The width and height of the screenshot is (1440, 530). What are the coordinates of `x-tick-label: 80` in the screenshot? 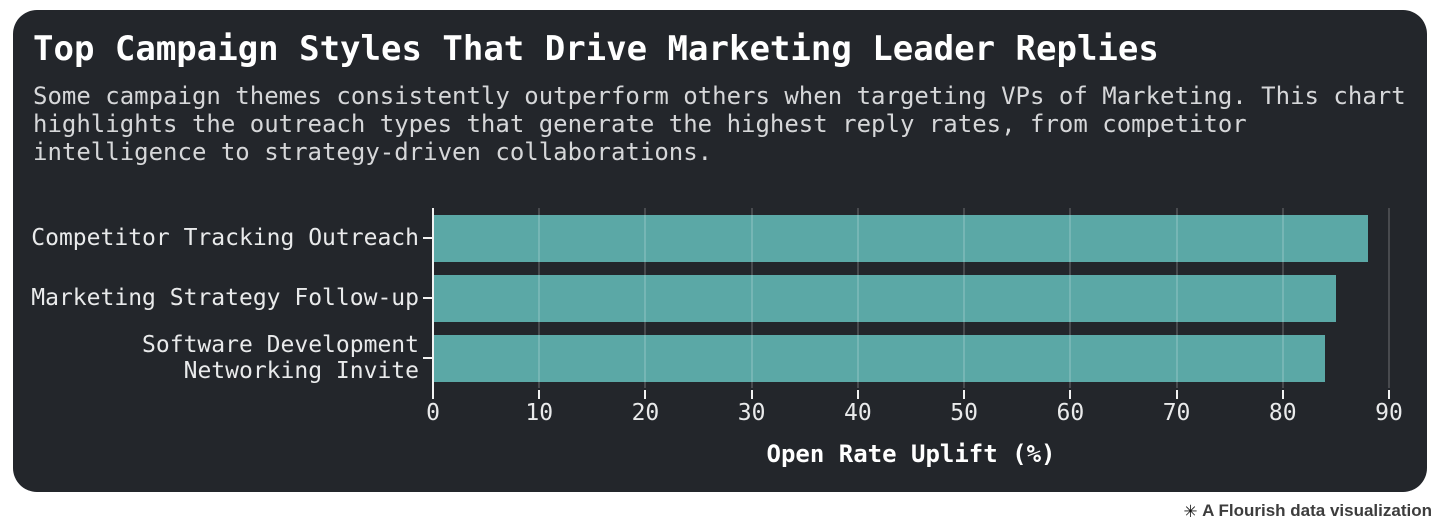 It's located at (1282, 413).